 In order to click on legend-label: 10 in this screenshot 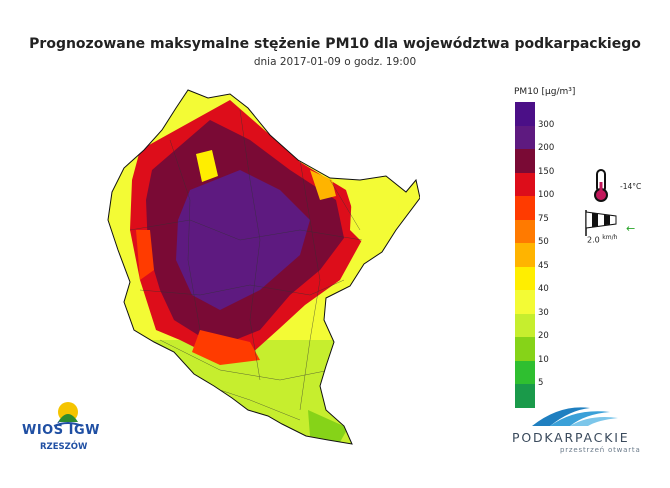, I will do `click(543, 359)`.